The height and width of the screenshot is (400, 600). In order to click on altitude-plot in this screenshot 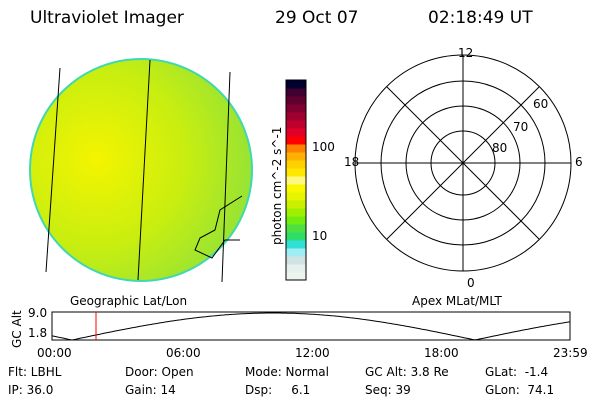, I will do `click(311, 326)`.